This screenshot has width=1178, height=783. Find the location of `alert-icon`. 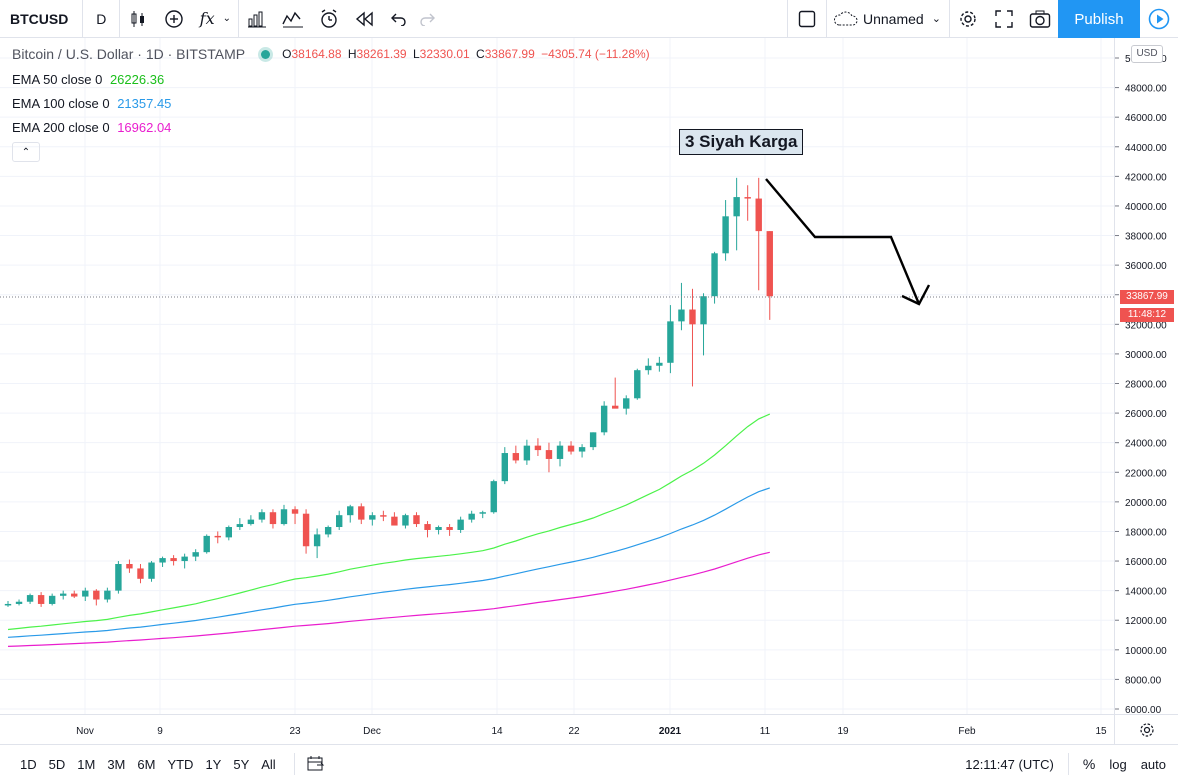

alert-icon is located at coordinates (329, 19).